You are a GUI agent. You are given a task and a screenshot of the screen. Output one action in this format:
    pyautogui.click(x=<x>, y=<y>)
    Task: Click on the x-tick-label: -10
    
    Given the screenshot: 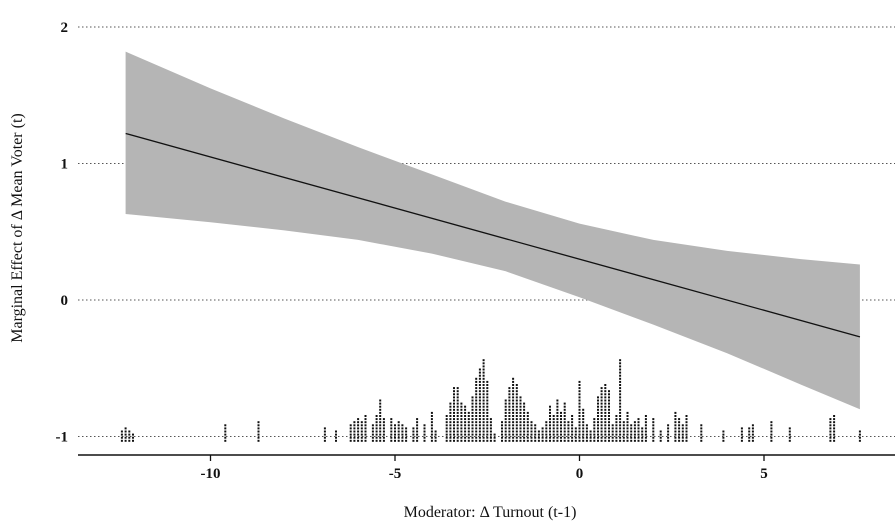 What is the action you would take?
    pyautogui.click(x=211, y=474)
    